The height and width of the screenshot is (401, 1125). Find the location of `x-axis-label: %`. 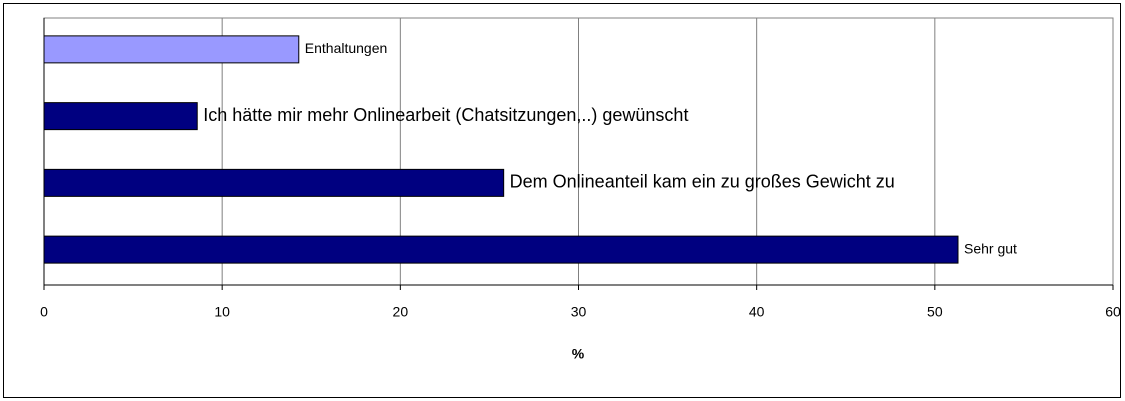

x-axis-label: % is located at coordinates (578, 354).